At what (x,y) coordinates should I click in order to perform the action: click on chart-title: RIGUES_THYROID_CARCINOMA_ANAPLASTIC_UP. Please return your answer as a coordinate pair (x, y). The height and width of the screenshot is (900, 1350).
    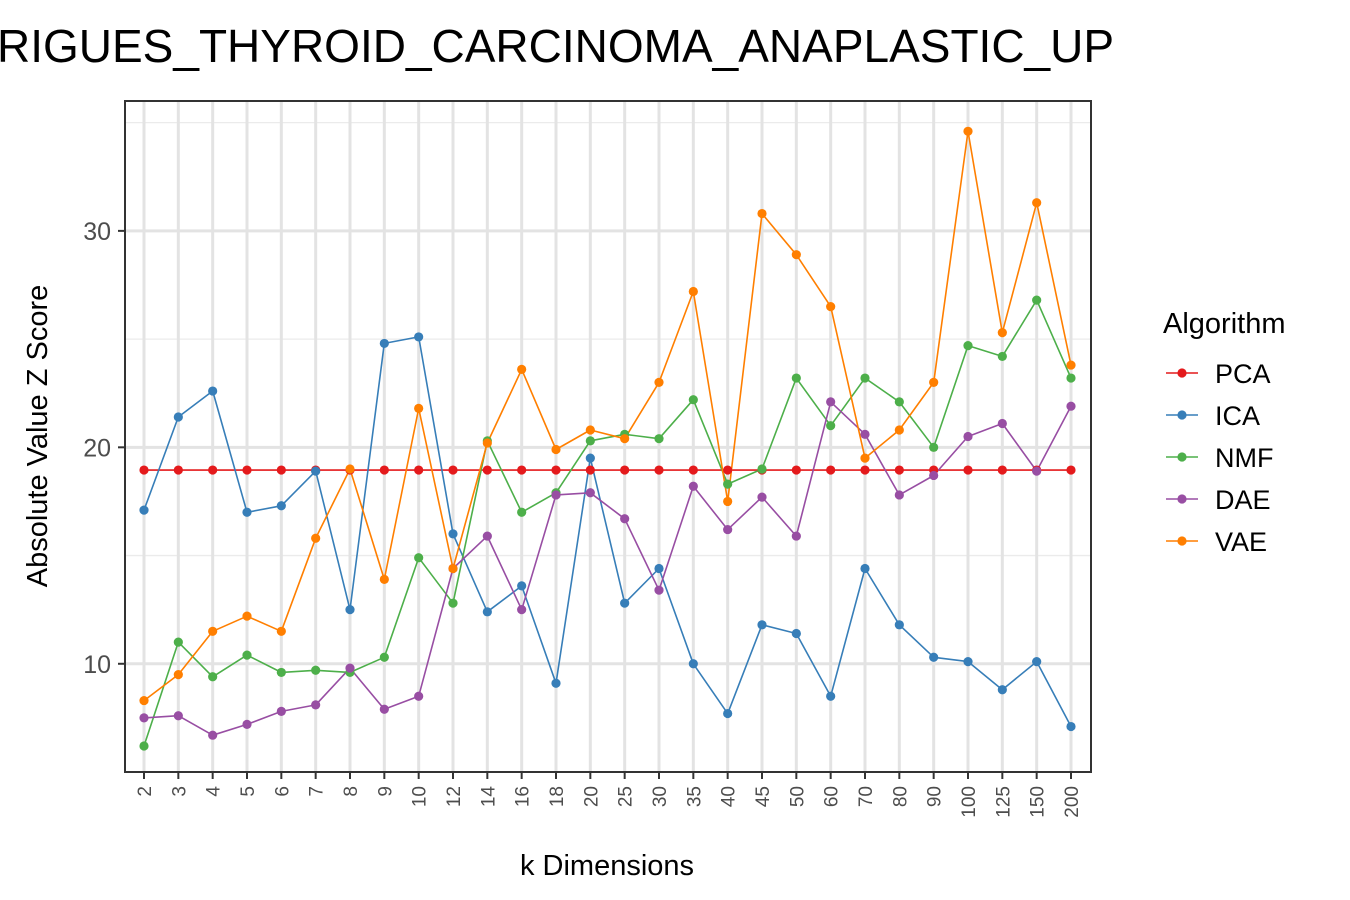
    Looking at the image, I should click on (557, 46).